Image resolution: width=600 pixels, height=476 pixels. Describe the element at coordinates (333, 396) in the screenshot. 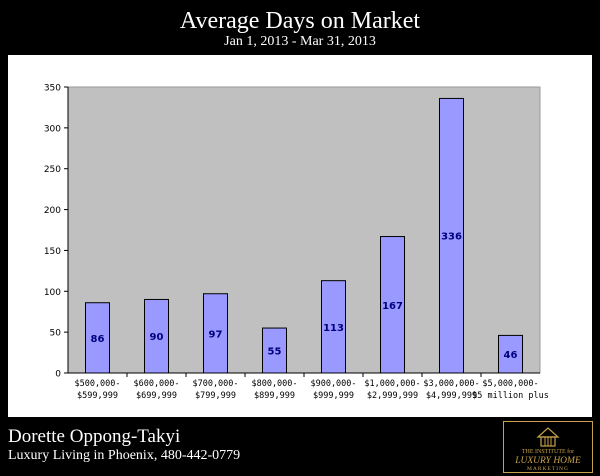

I see `x-tick-label: $999,999` at that location.